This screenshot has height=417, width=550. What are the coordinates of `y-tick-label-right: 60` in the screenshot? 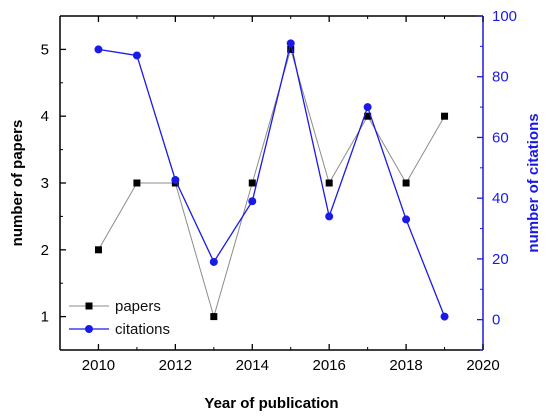 It's located at (500, 137).